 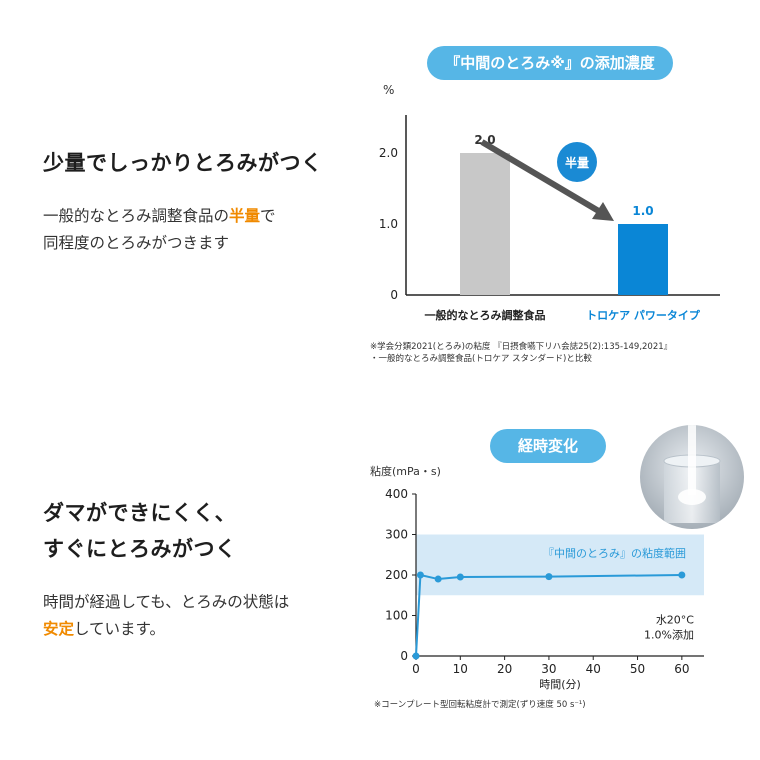 I want to click on chart2-y-tick-label: 400, so click(x=396, y=494).